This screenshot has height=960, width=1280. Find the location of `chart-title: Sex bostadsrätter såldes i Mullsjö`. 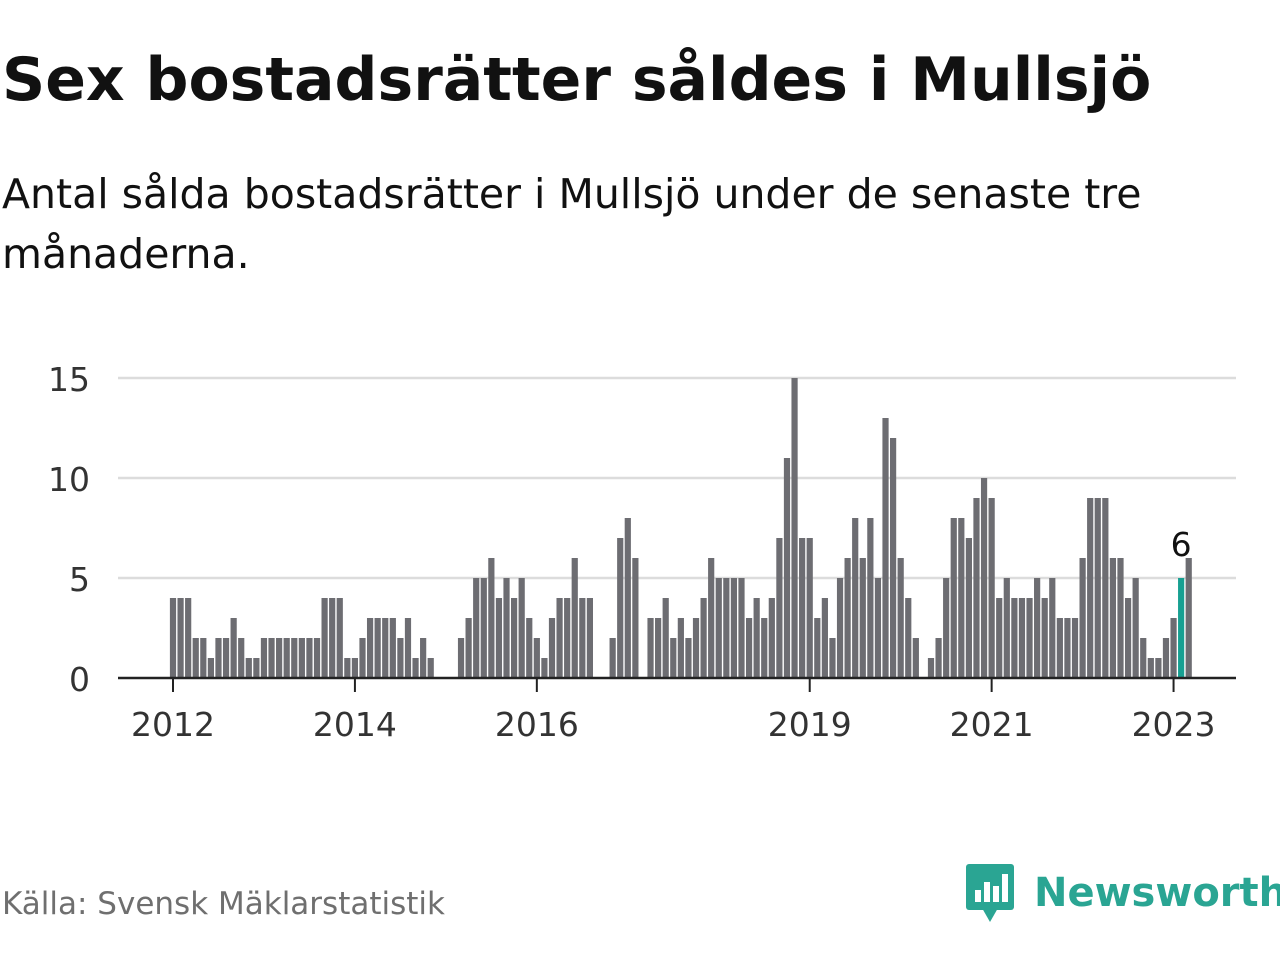

chart-title: Sex bostadsrätter såldes i Mullsjö is located at coordinates (577, 80).